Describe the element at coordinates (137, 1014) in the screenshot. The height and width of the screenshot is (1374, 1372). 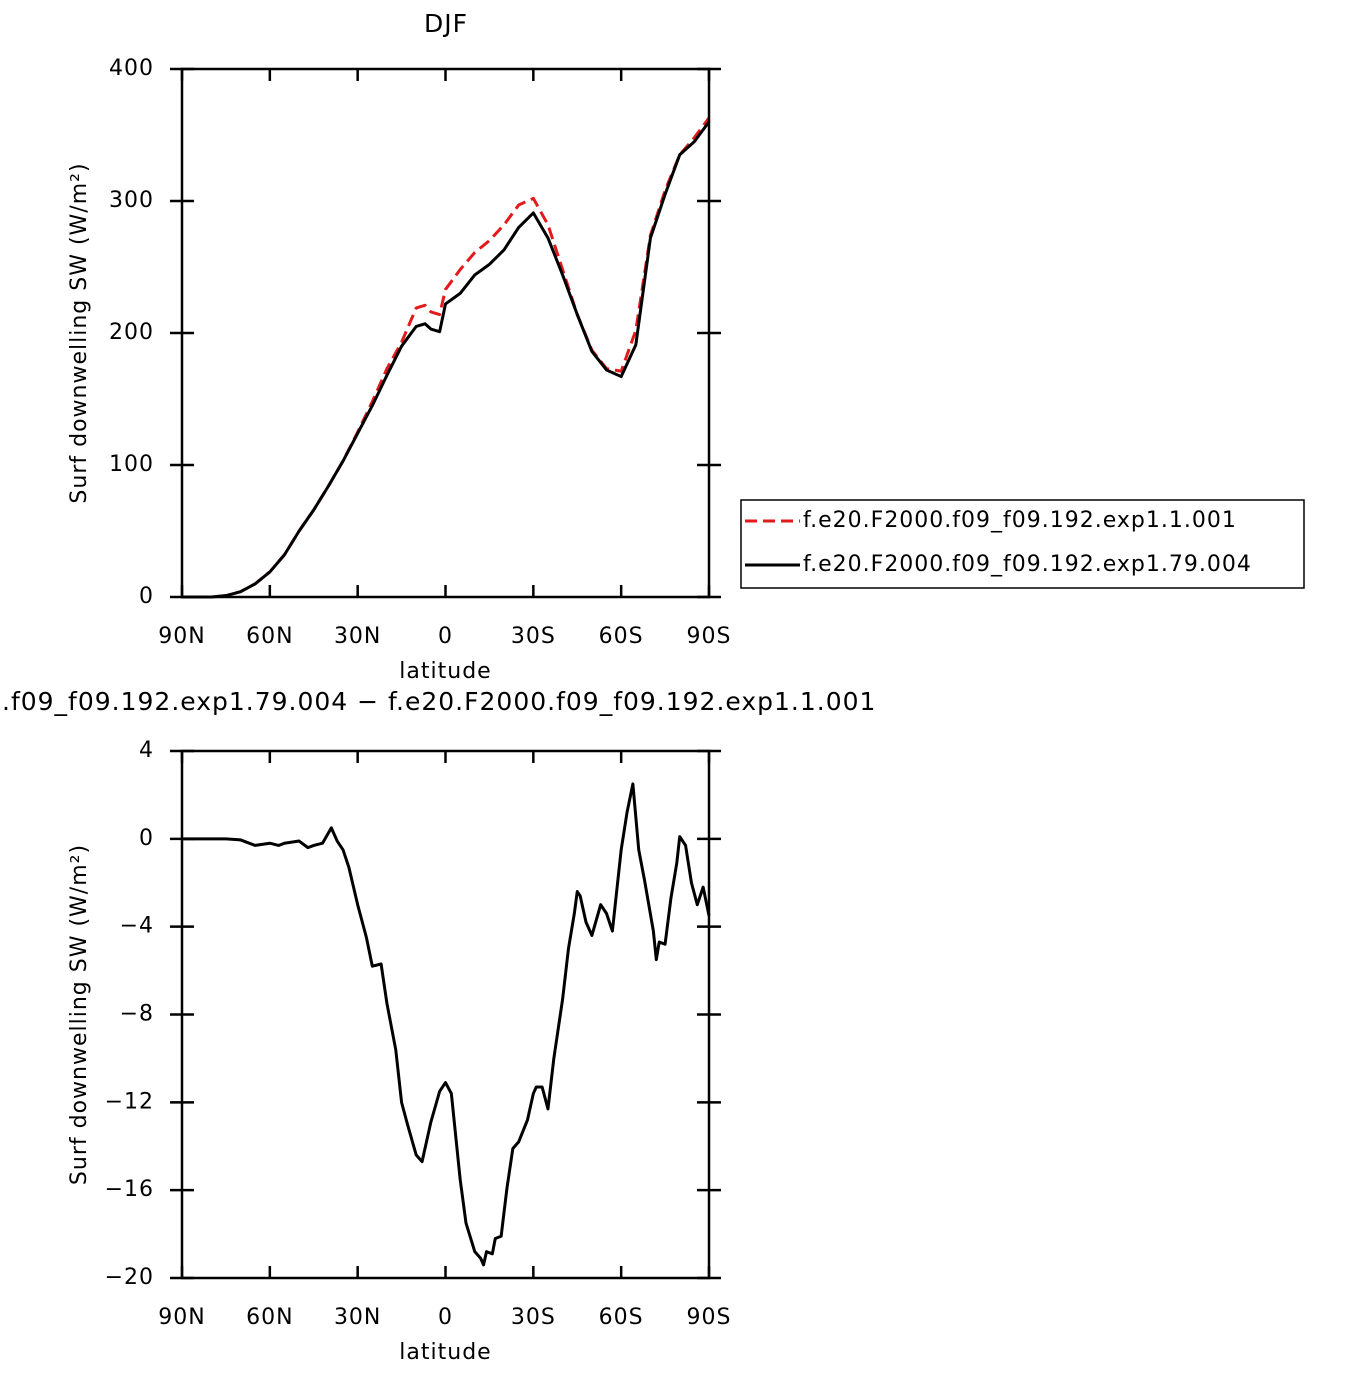
I see `y-tick-label: −8` at that location.